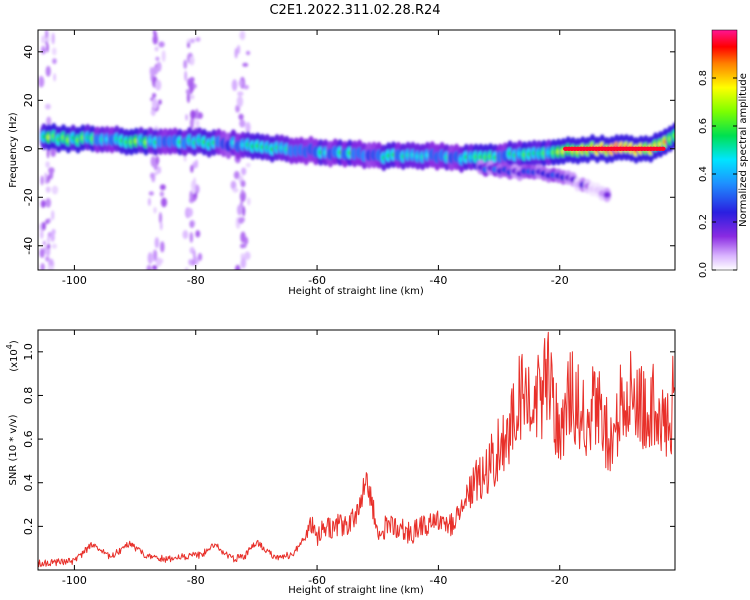 The height and width of the screenshot is (600, 750). What do you see at coordinates (703, 174) in the screenshot?
I see `colorbar-tick-label: 0.4` at bounding box center [703, 174].